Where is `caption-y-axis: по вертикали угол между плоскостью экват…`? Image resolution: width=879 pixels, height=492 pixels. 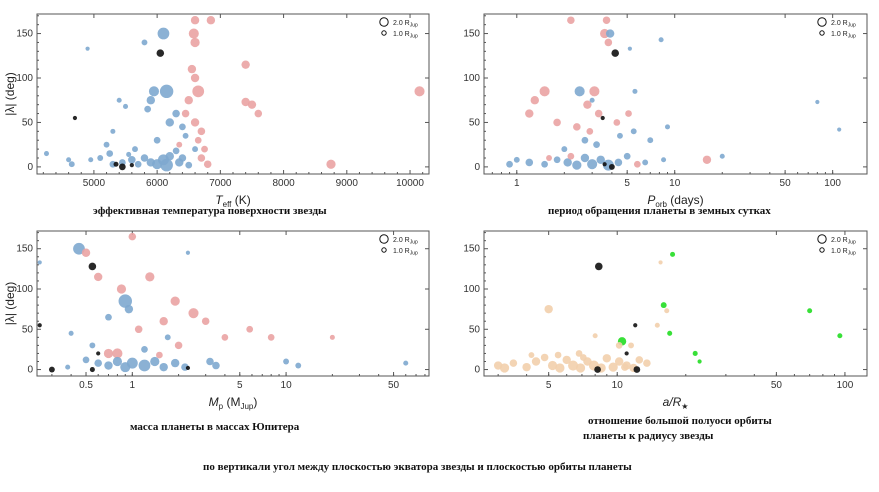
caption-y-axis: по вертикали угол между плоскостью экват… is located at coordinates (417, 467).